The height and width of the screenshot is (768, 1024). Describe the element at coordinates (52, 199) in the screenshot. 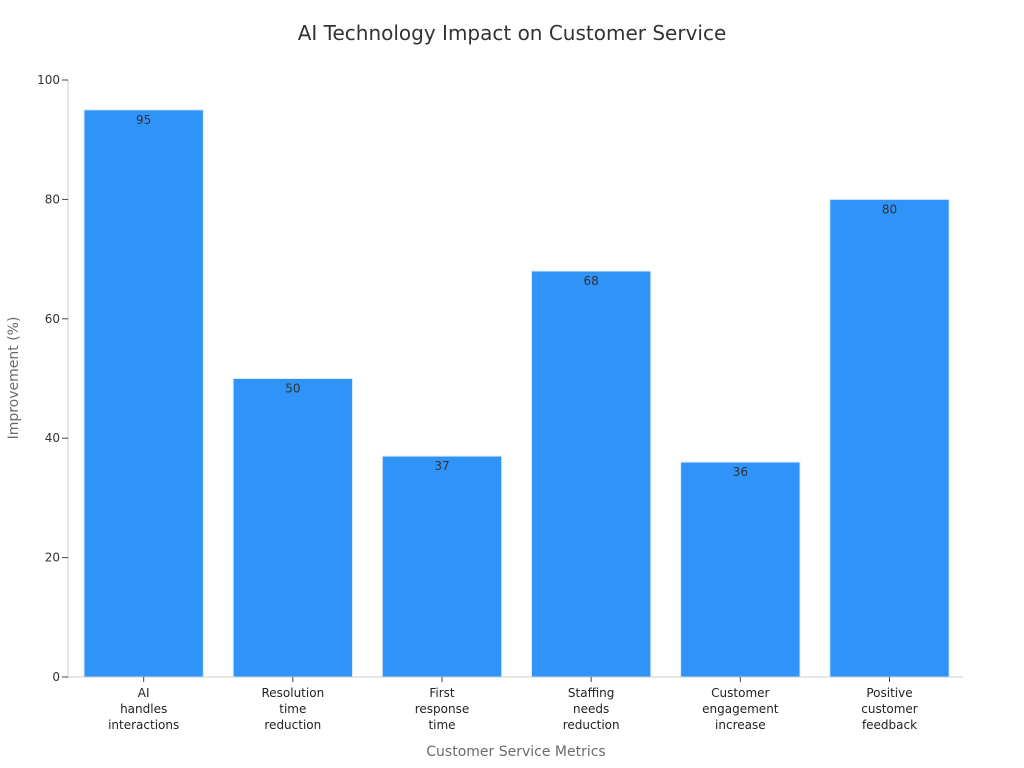

I see `y-tick-label: 80` at that location.